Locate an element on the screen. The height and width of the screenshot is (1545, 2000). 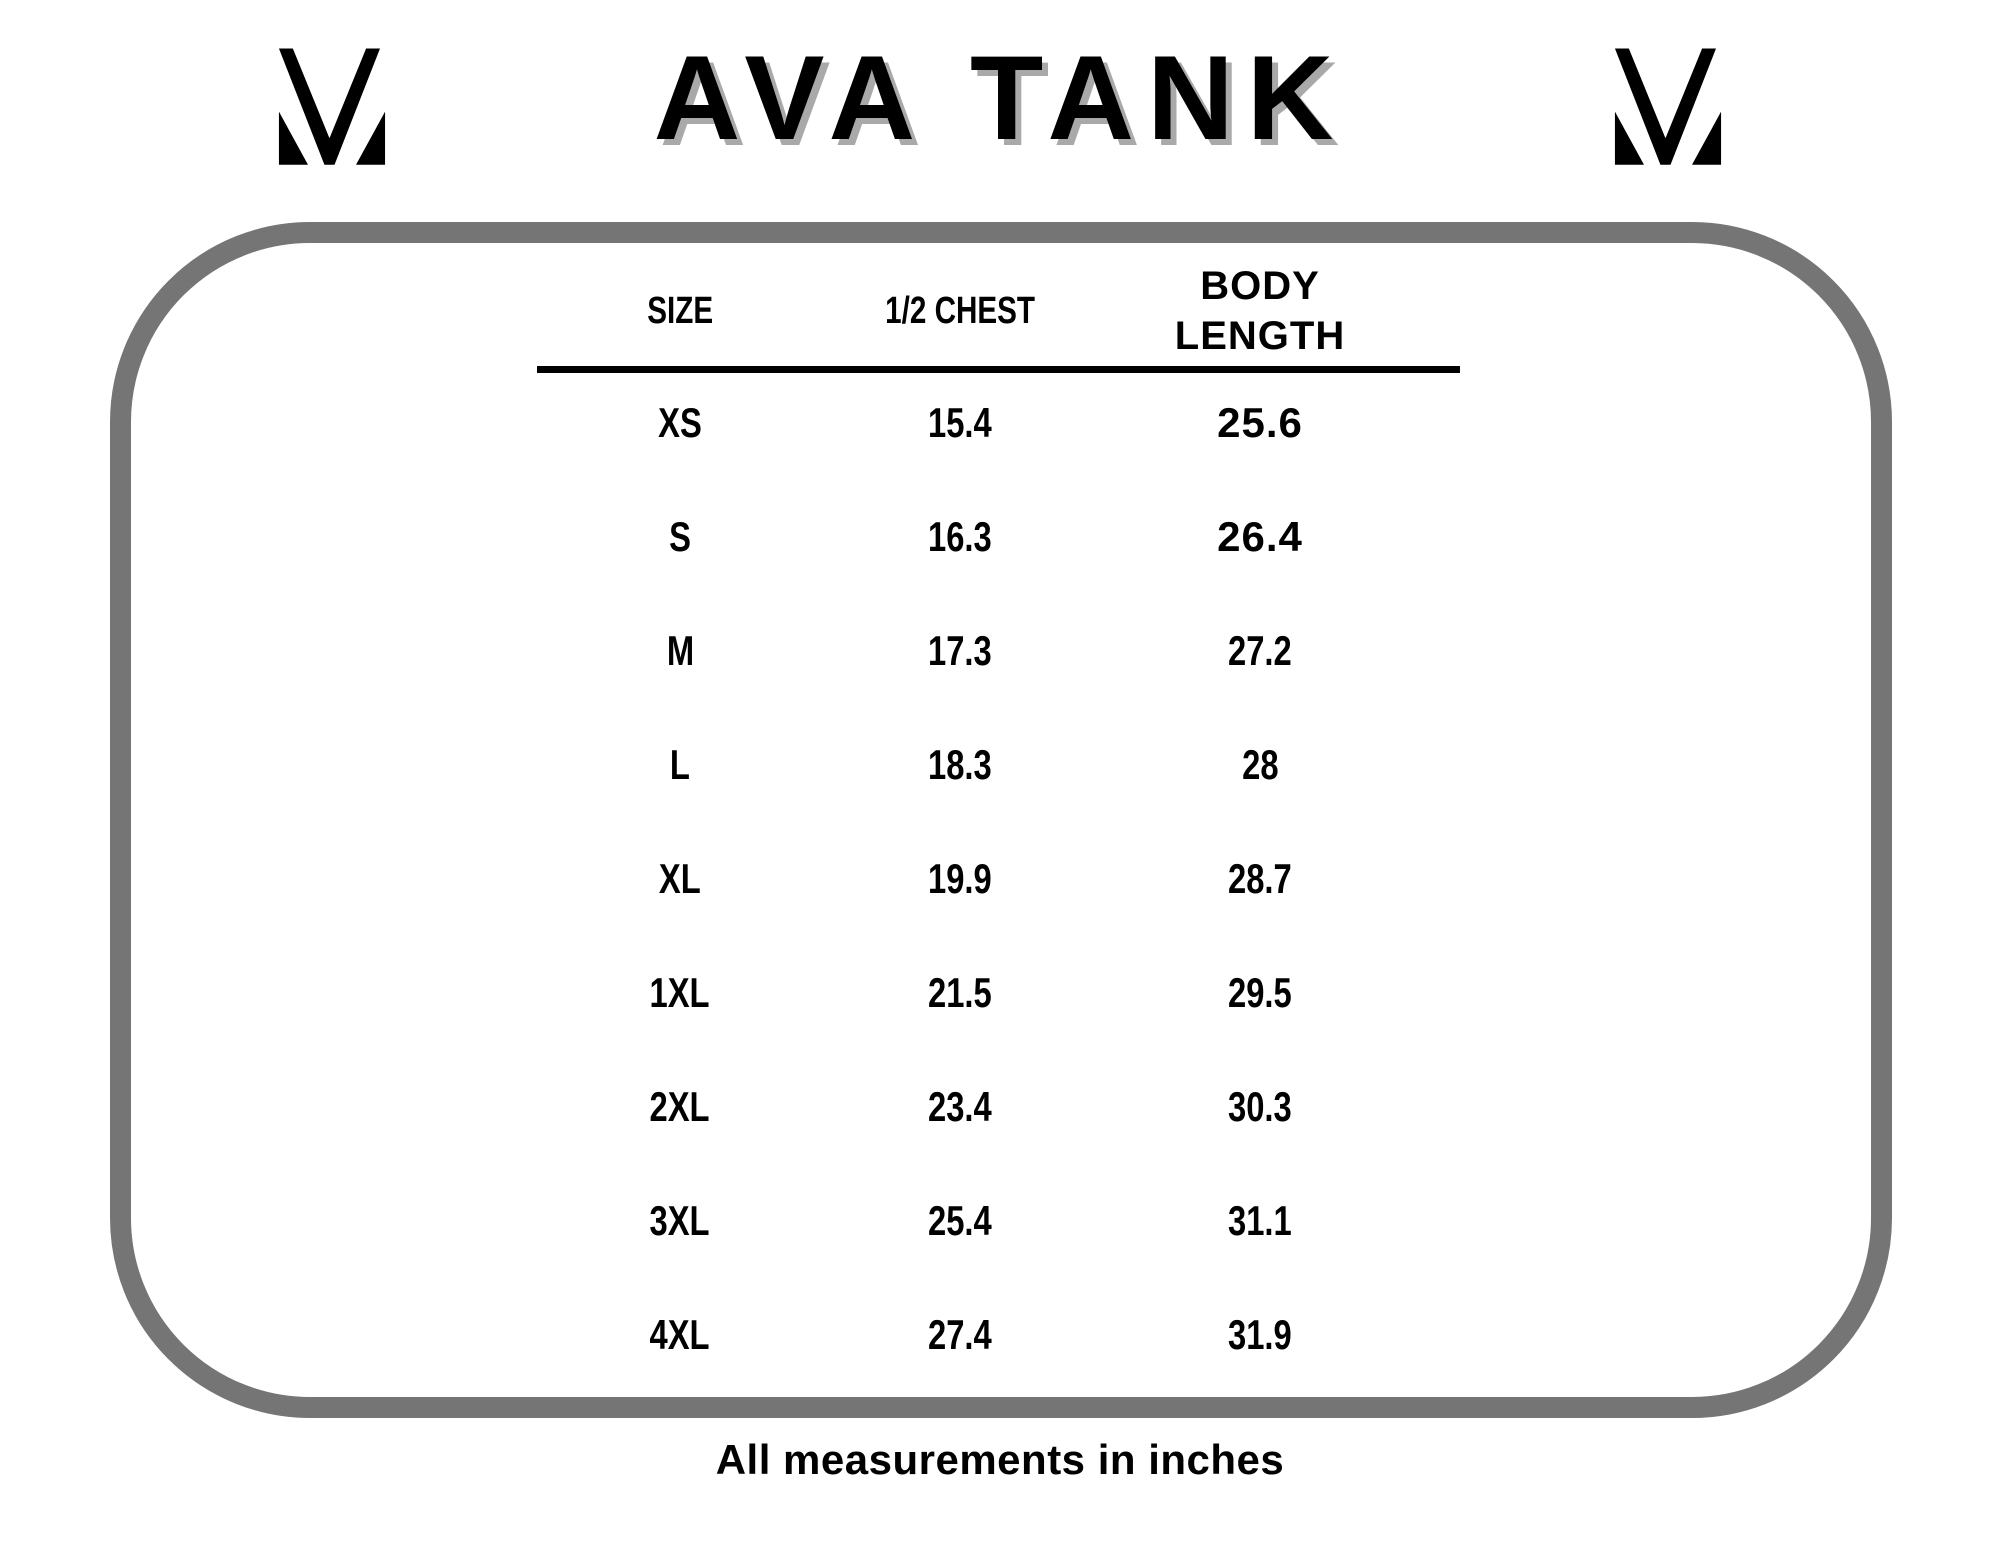
size-value: 4XL is located at coordinates (680, 1334).